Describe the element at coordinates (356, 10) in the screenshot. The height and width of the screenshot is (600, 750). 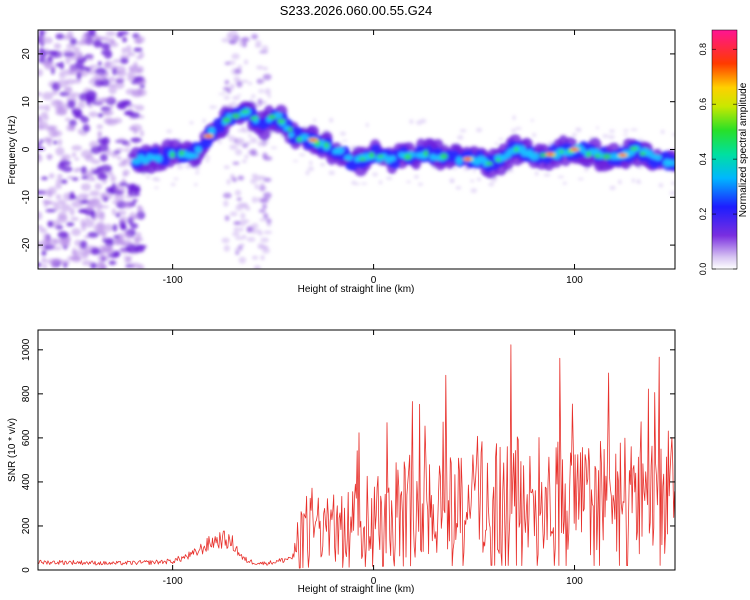
I see `figure-title: S233.2026.060.00.55.G24` at that location.